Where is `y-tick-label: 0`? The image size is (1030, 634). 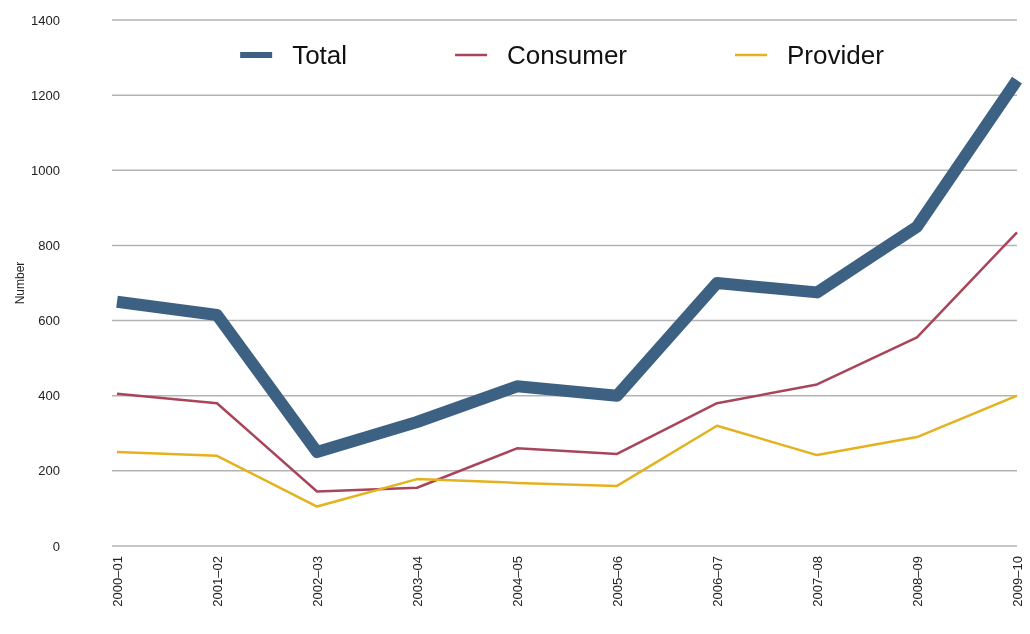
y-tick-label: 0 is located at coordinates (56, 546).